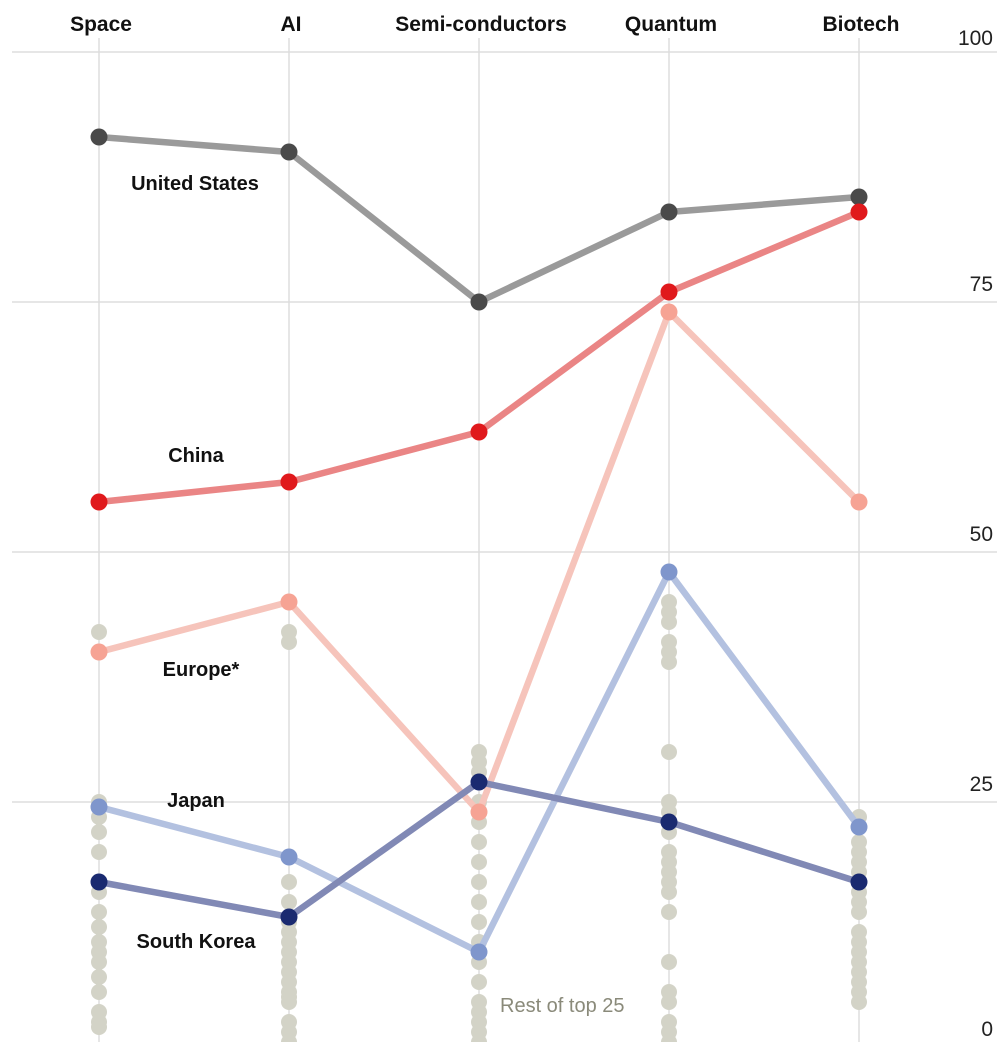 This screenshot has height=1042, width=997. I want to click on rest-of-top-25-label: Rest of top 25, so click(562, 1006).